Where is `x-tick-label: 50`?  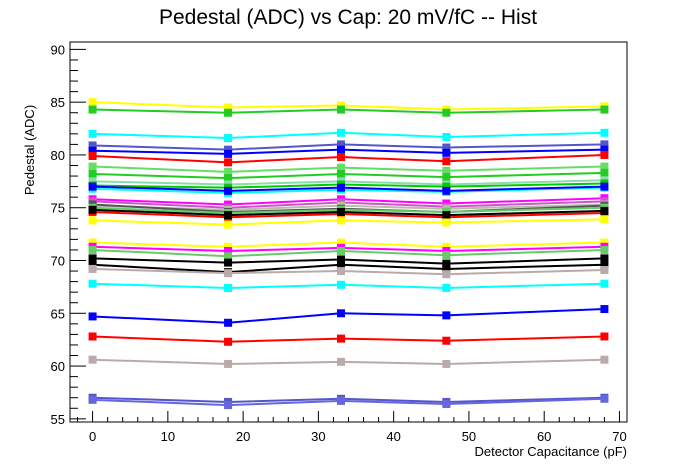 x-tick-label: 50 is located at coordinates (469, 436).